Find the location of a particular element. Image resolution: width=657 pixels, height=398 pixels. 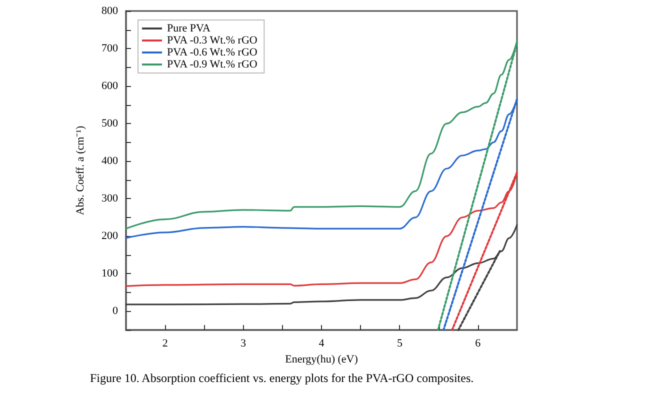

y-tick-label: 200 is located at coordinates (110, 236).